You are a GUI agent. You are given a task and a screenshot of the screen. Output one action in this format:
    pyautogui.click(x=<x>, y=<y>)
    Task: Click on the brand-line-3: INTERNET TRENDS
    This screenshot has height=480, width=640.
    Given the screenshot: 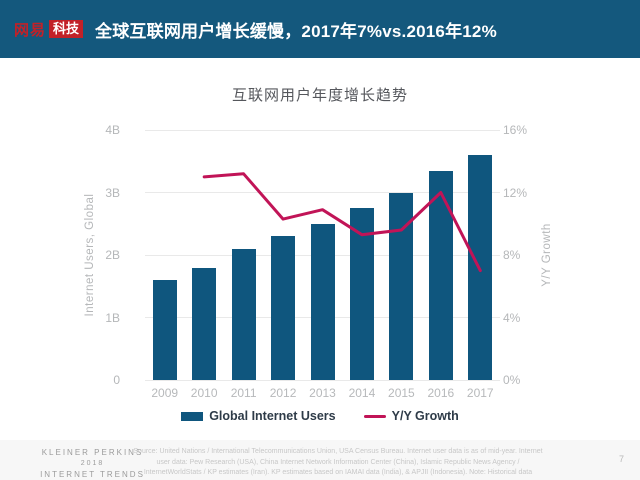 What is the action you would take?
    pyautogui.click(x=92, y=474)
    